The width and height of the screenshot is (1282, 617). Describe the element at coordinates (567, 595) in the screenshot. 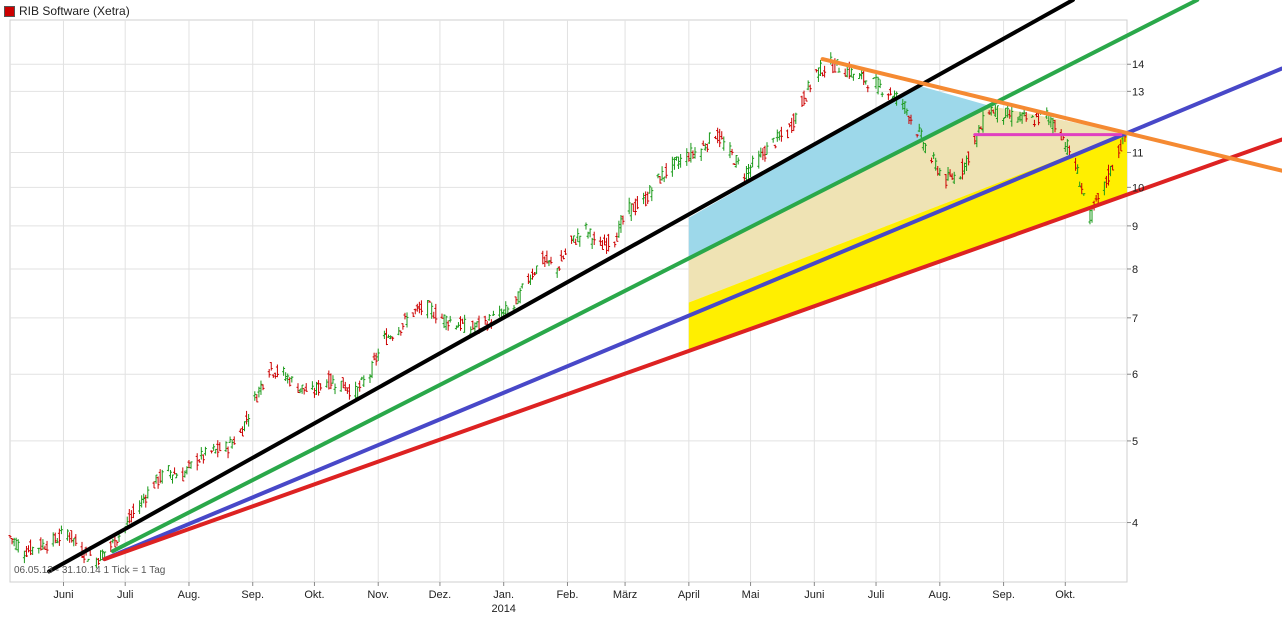

I see `x-tick-label: Feb.` at that location.